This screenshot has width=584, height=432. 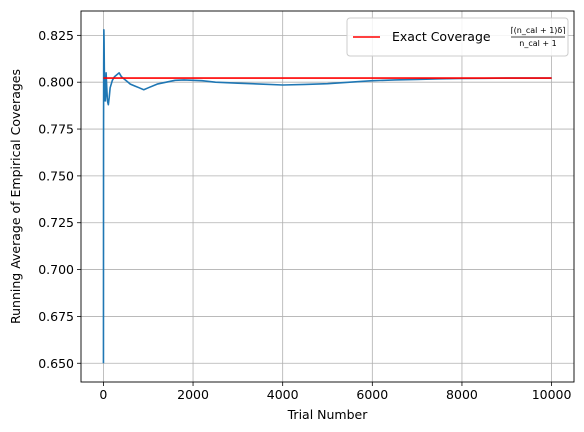 I want to click on y-axis-label: Running Average of Empirical Coverages, so click(x=15, y=196).